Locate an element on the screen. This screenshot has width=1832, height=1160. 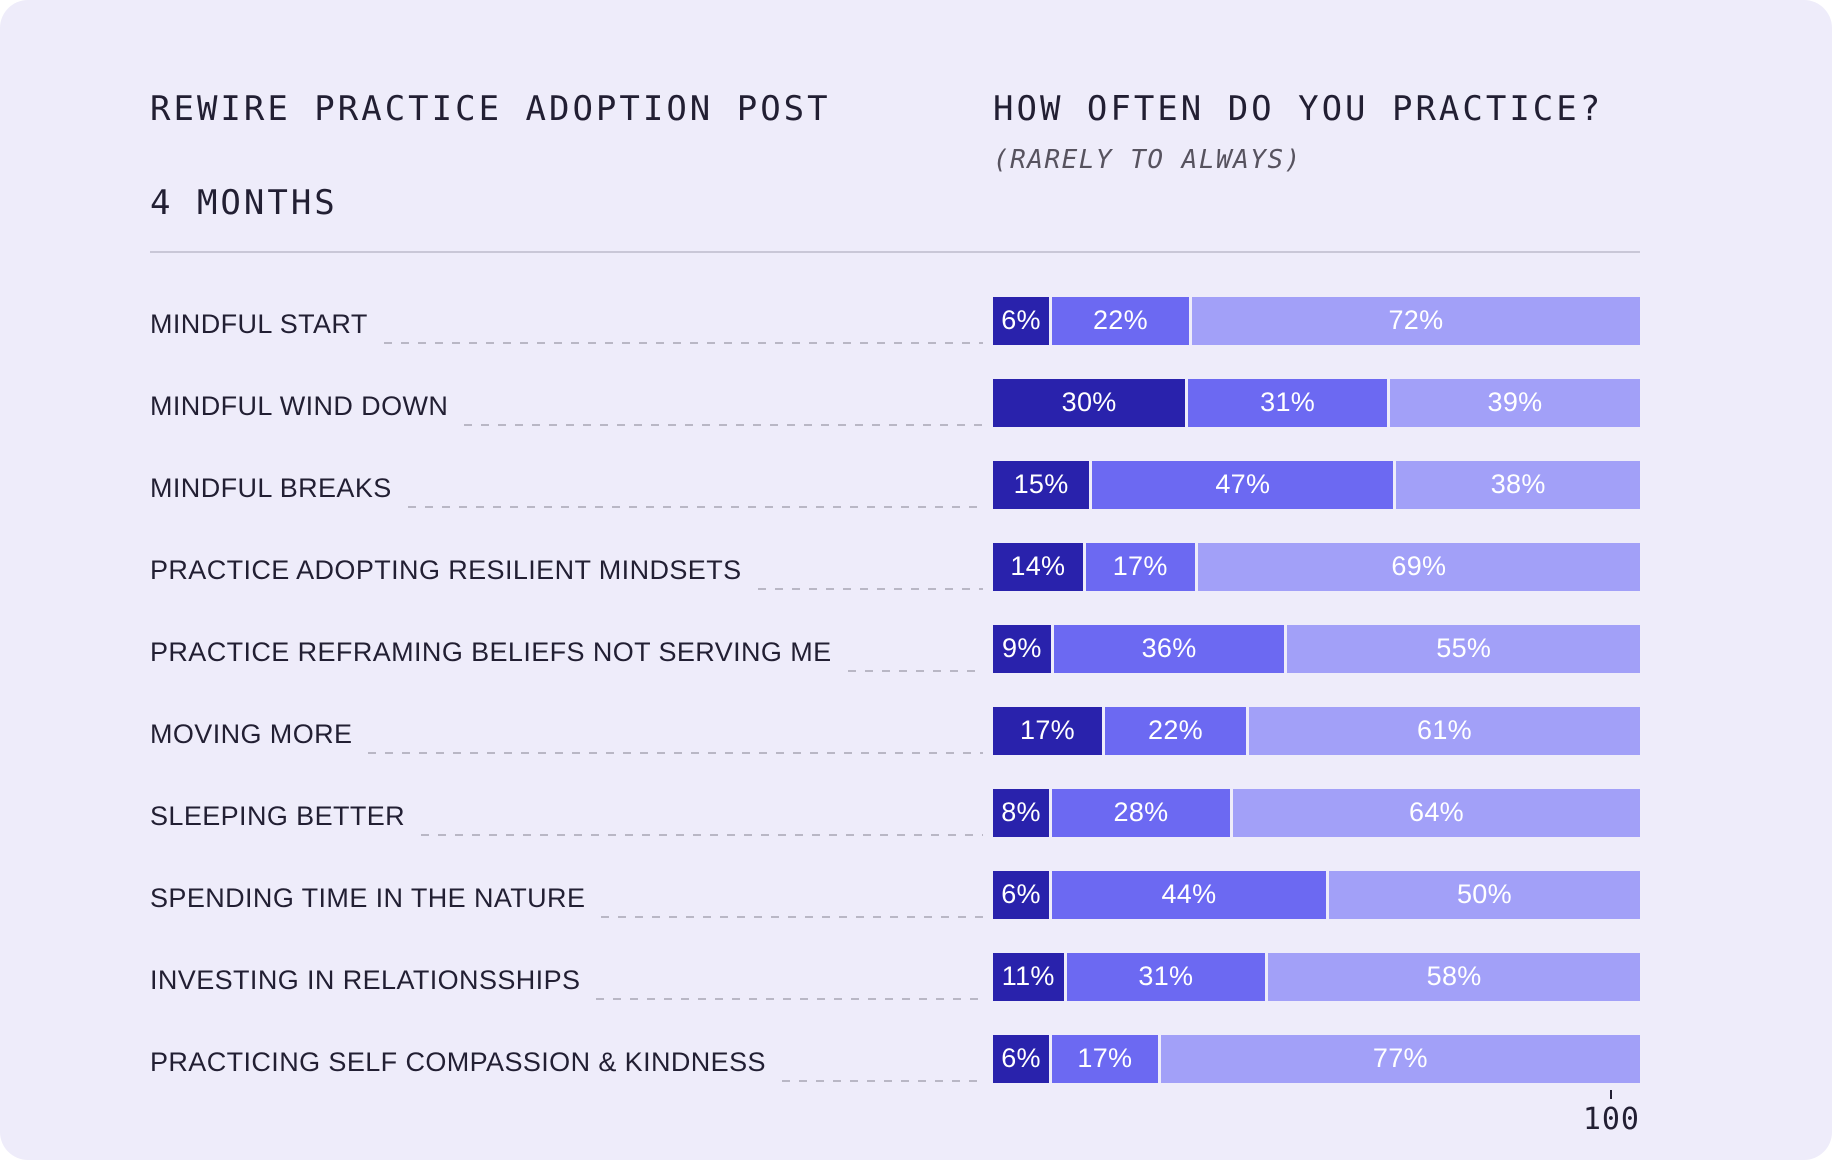
bar-segment-mid: 36% is located at coordinates (1169, 648).